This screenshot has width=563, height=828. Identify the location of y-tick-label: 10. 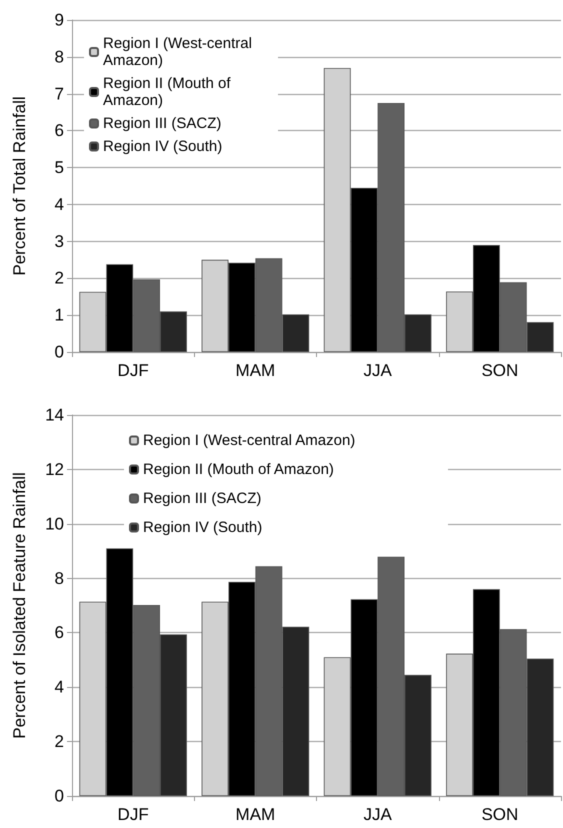
(54, 524).